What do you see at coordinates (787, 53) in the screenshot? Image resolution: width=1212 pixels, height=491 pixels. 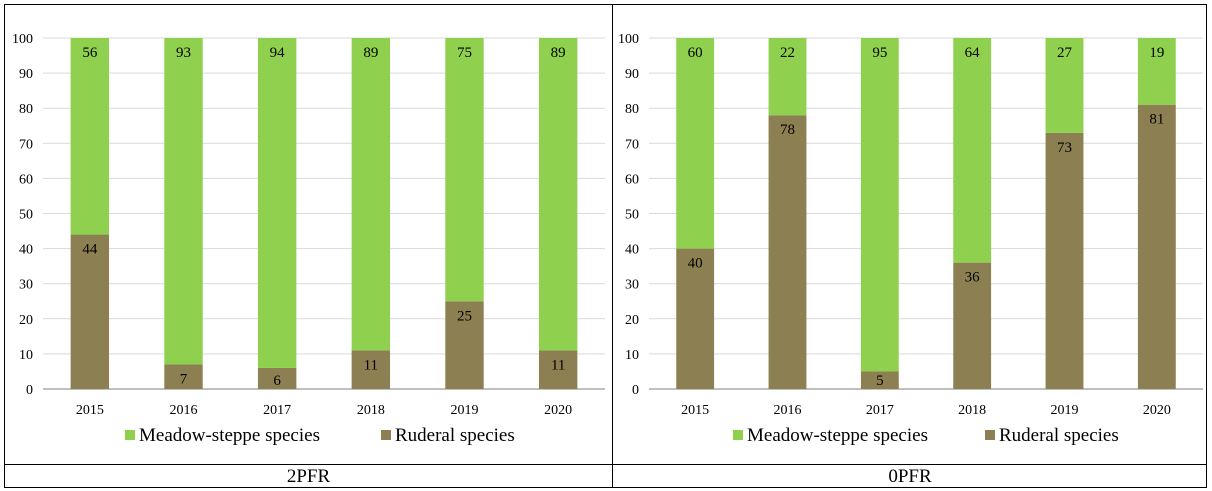 I see `data-label-meadow: 22` at bounding box center [787, 53].